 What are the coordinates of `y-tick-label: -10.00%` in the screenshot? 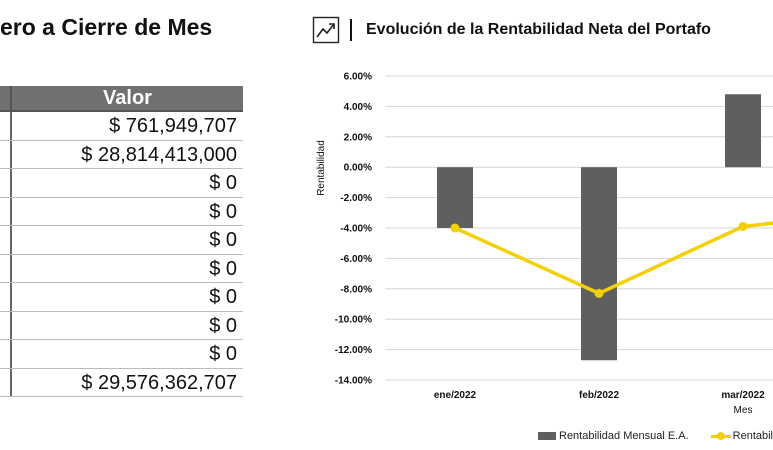 It's located at (353, 320).